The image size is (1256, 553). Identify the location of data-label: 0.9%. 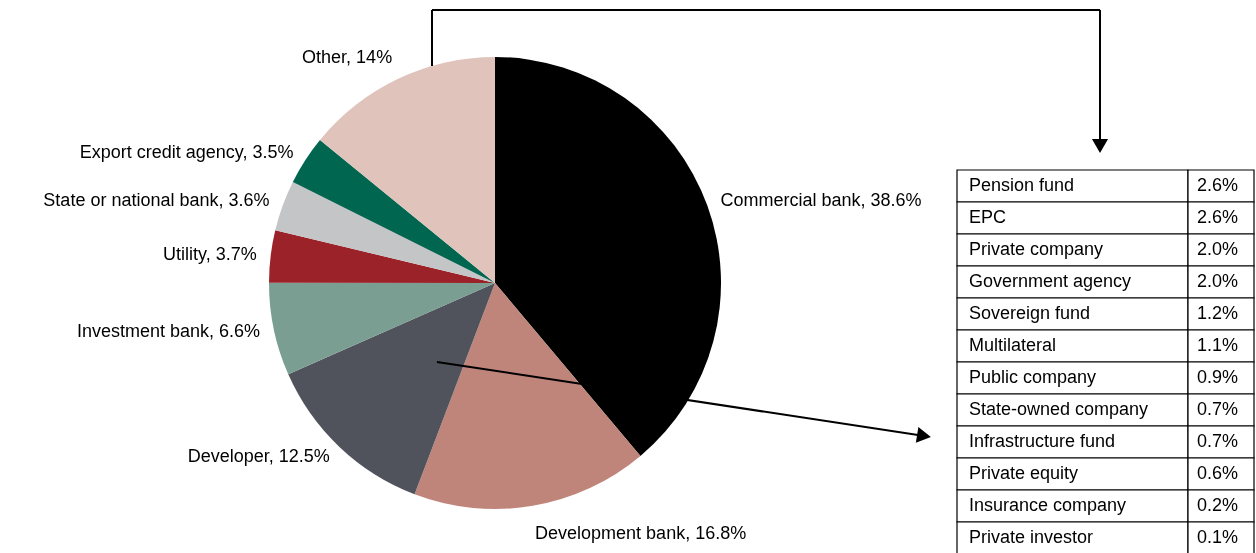
(1218, 377).